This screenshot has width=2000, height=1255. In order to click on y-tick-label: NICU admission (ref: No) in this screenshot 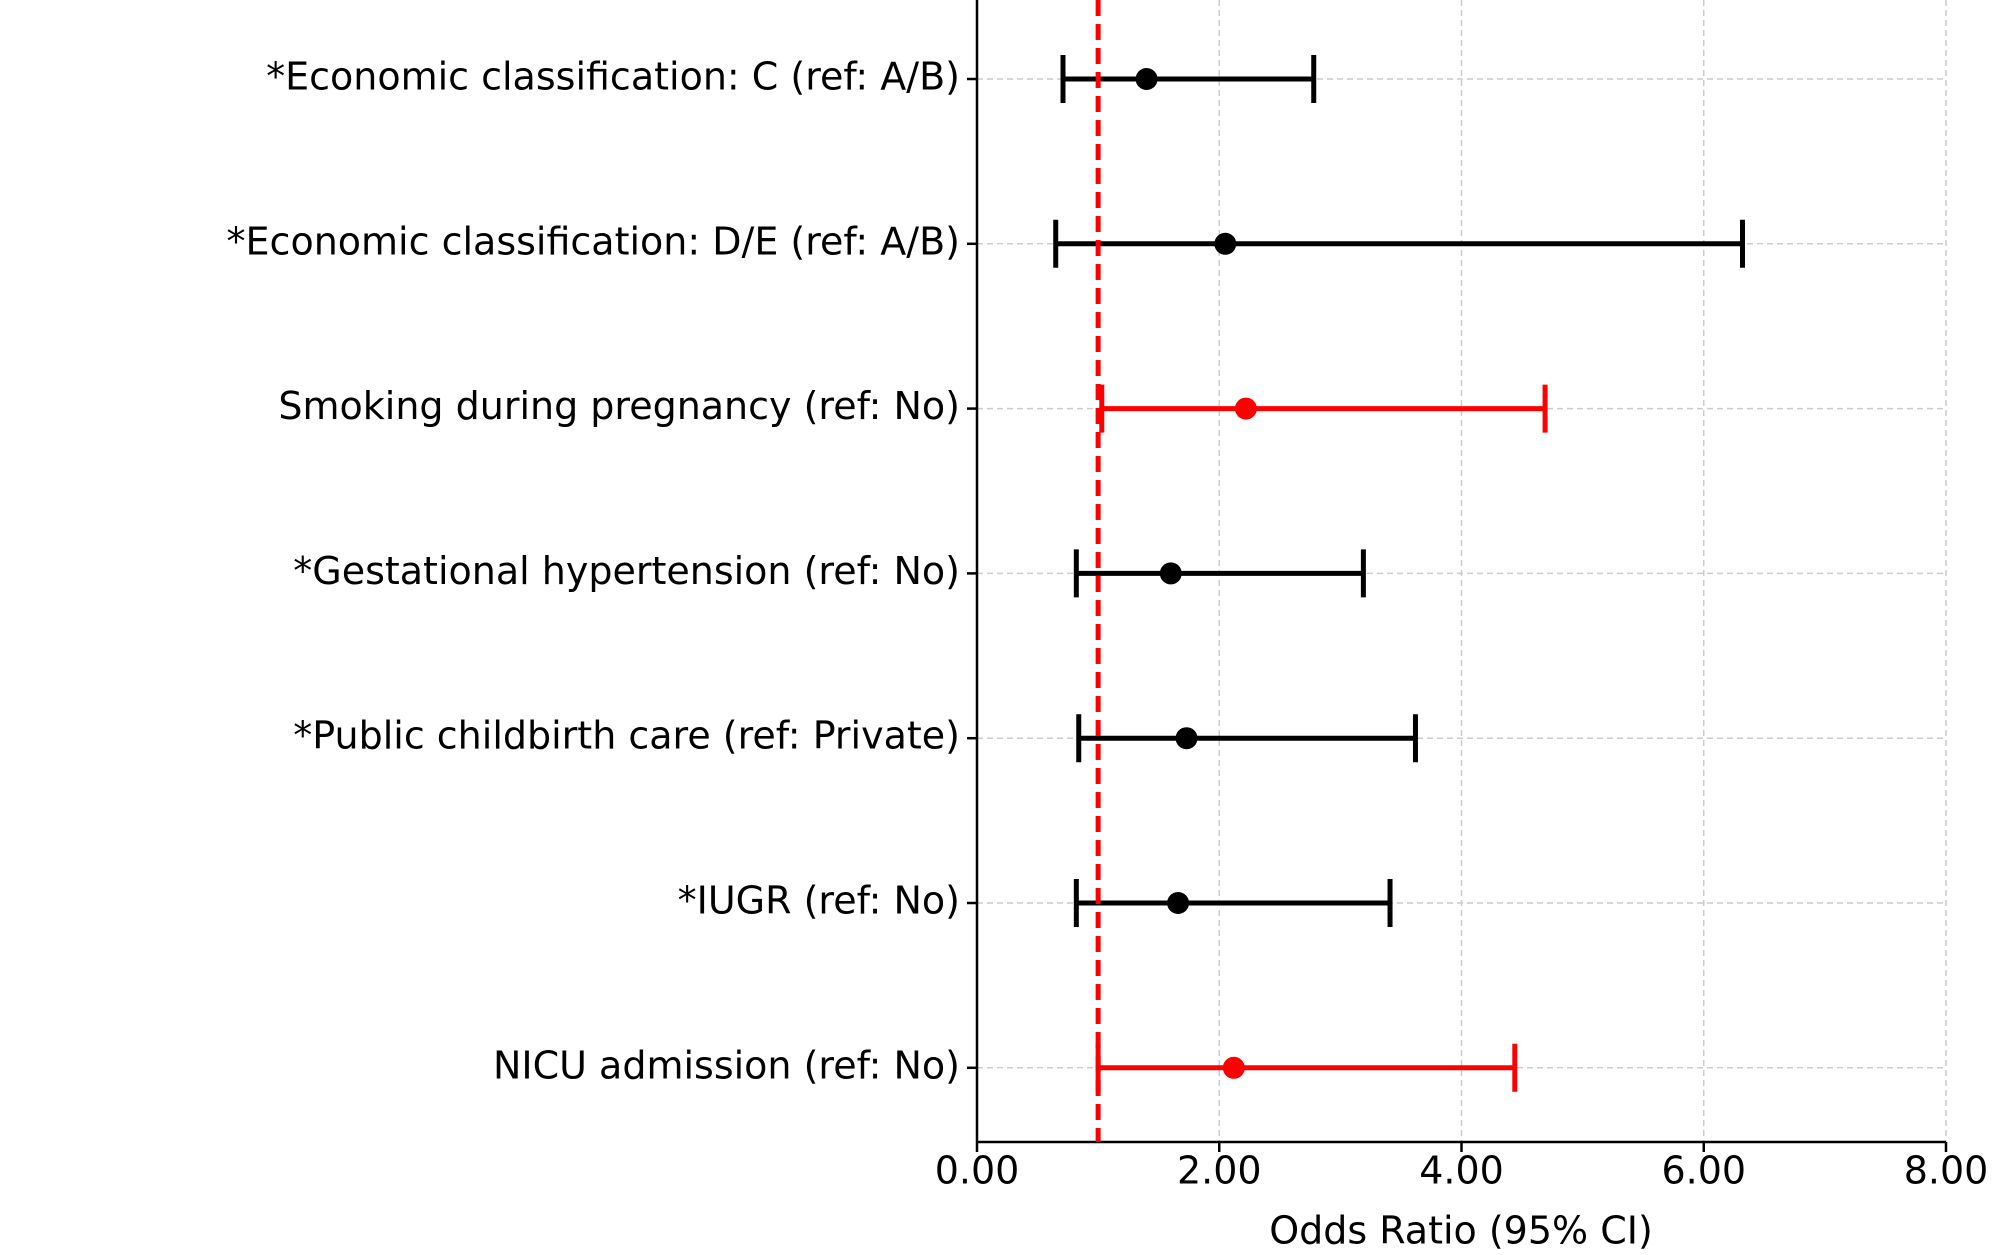, I will do `click(726, 1065)`.